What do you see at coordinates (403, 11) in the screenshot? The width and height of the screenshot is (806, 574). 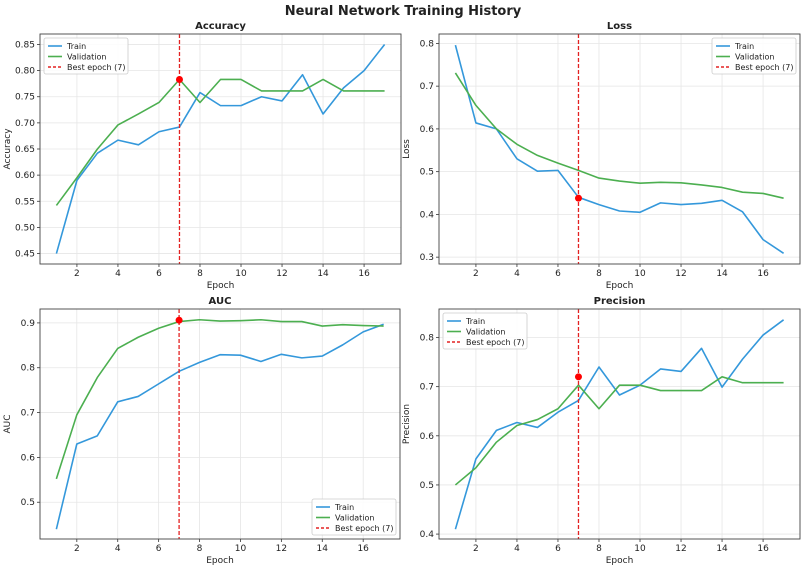 I see `figure-title: Neural Network Training History` at bounding box center [403, 11].